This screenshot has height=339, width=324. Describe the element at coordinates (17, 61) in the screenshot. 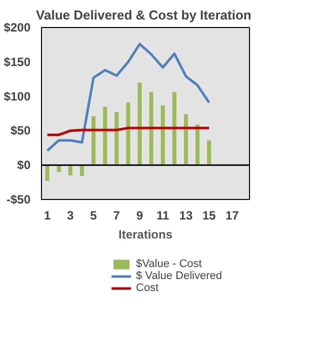

I see `y-tick-label: $150` at that location.